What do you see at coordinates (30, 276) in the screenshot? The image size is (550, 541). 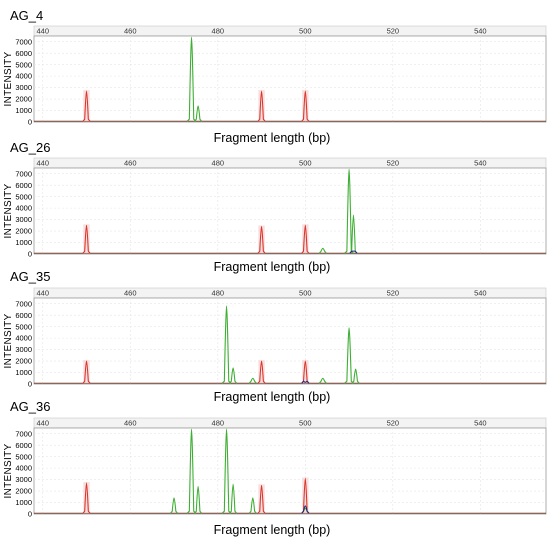 I see `panel-title: AG_35` at bounding box center [30, 276].